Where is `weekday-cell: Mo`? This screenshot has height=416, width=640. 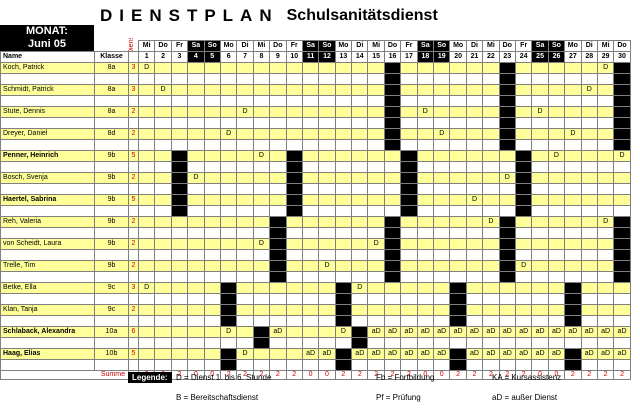
weekday-cell: Mo is located at coordinates (573, 46).